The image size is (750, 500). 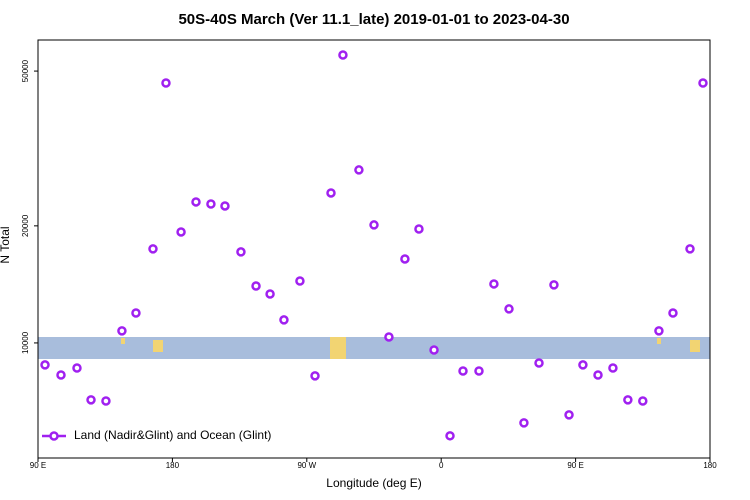 What do you see at coordinates (410, 348) in the screenshot?
I see `land-marks` at bounding box center [410, 348].